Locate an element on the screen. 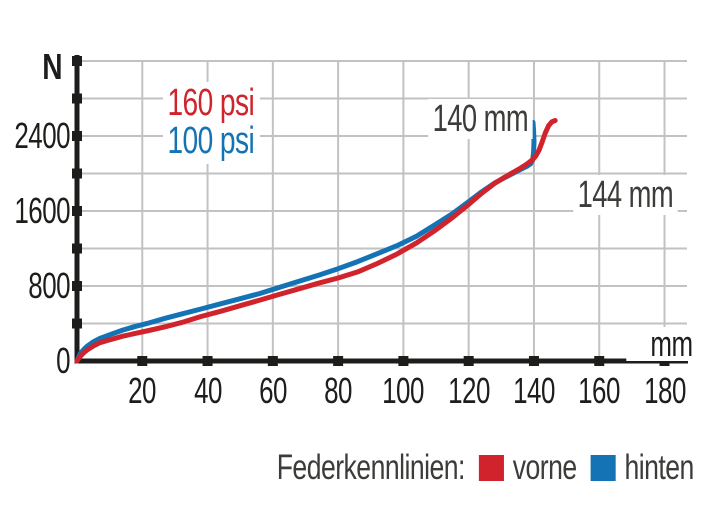  legend-label-vorne: vorne is located at coordinates (544, 467).